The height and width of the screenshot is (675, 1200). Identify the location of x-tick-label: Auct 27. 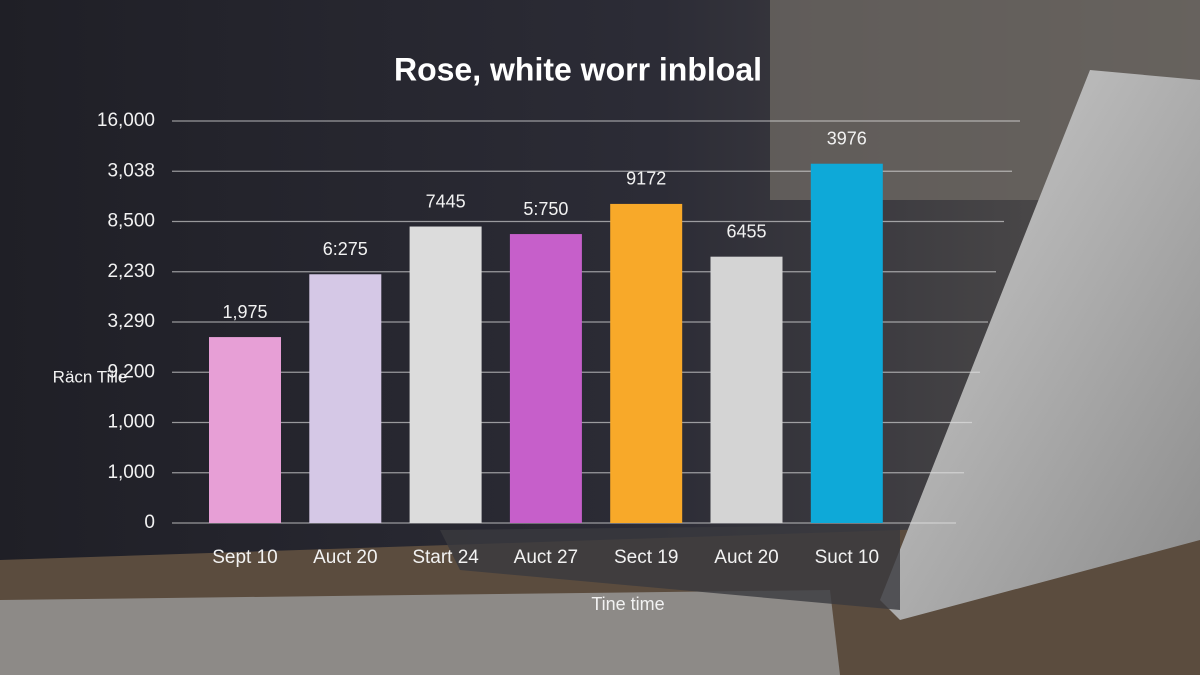
(546, 557).